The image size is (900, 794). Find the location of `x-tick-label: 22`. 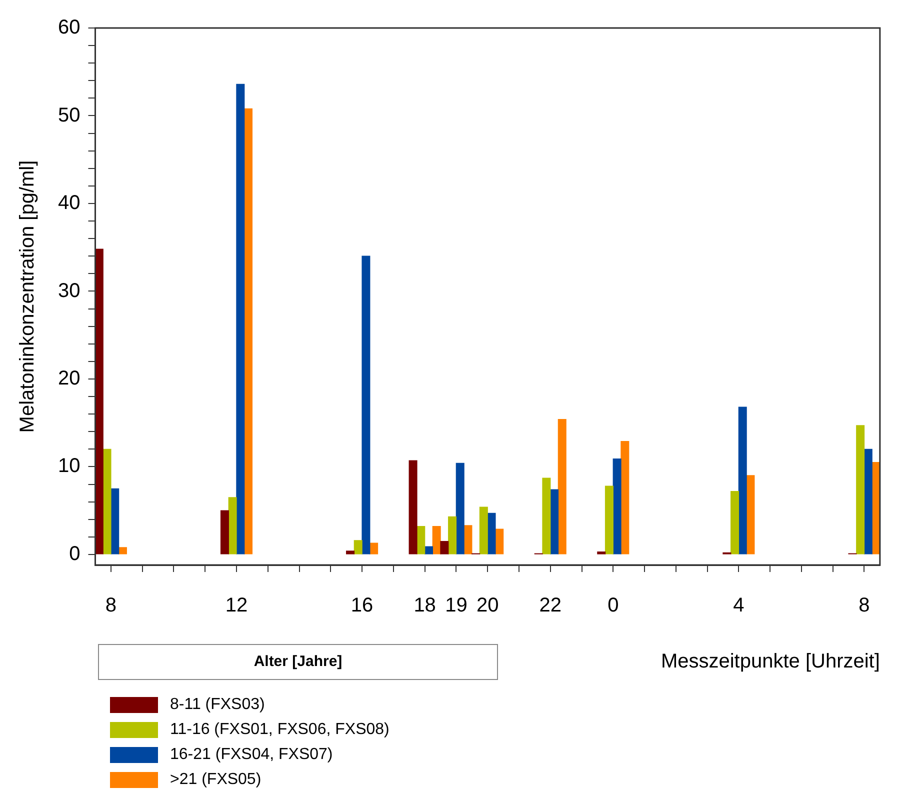

x-tick-label: 22 is located at coordinates (550, 605).